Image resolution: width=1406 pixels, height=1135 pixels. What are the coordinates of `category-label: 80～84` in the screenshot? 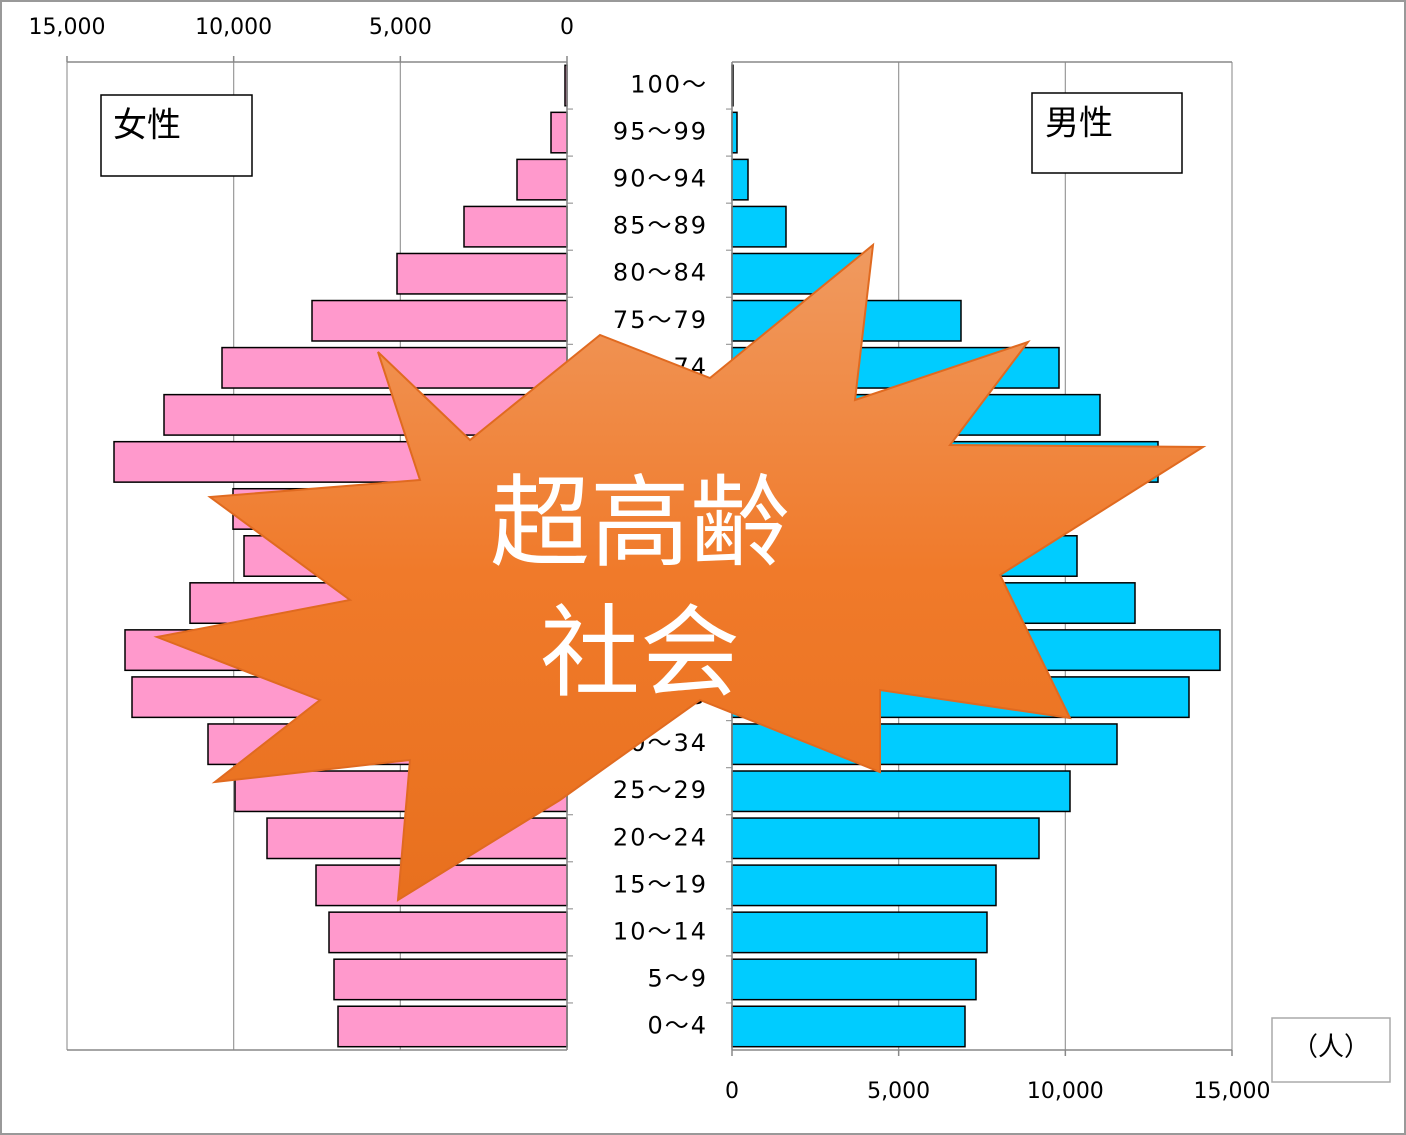 It's located at (660, 273).